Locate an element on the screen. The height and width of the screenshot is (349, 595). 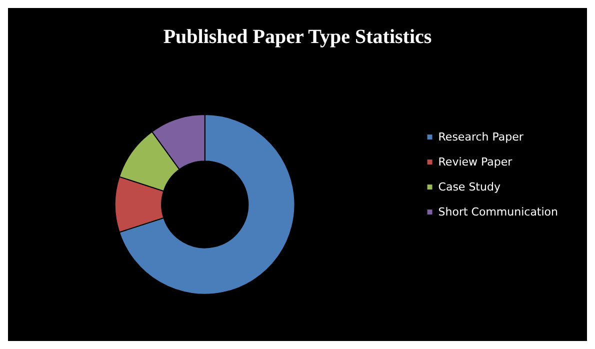
chart-title: Published Paper Type Statistics is located at coordinates (297, 37).